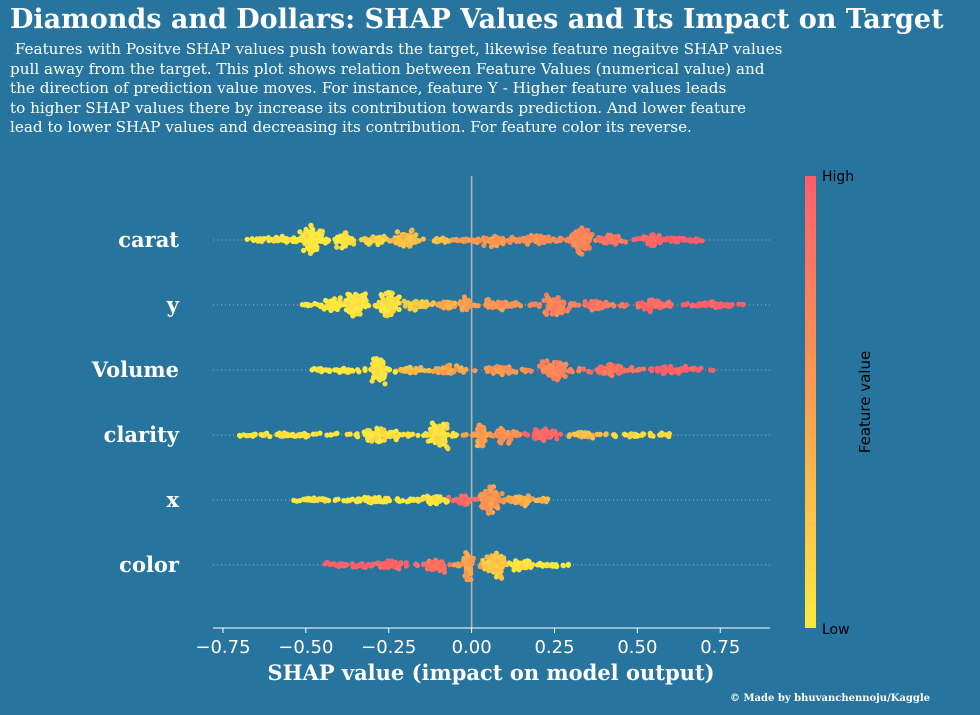 This screenshot has height=715, width=980. Describe the element at coordinates (490, 672) in the screenshot. I see `x-axis-label: SHAP value (impact on model output)` at that location.